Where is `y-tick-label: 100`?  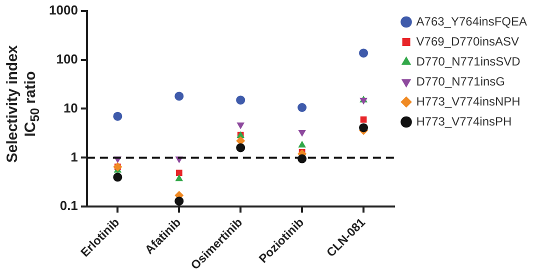 y-tick-label: 100 is located at coordinates (67, 58).